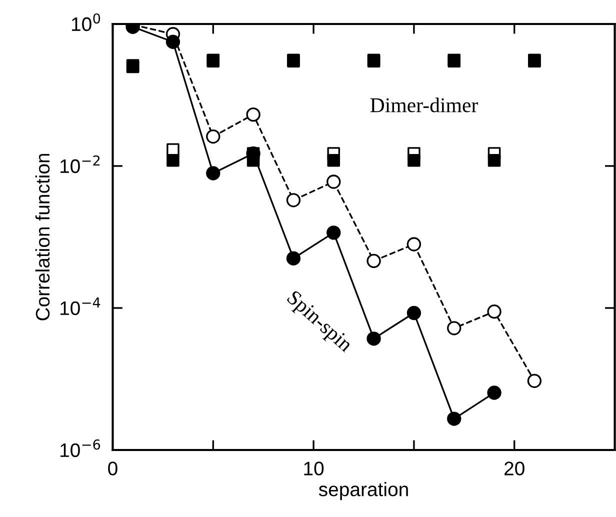  I want to click on y-axis-title: Correlation function, so click(42, 237).